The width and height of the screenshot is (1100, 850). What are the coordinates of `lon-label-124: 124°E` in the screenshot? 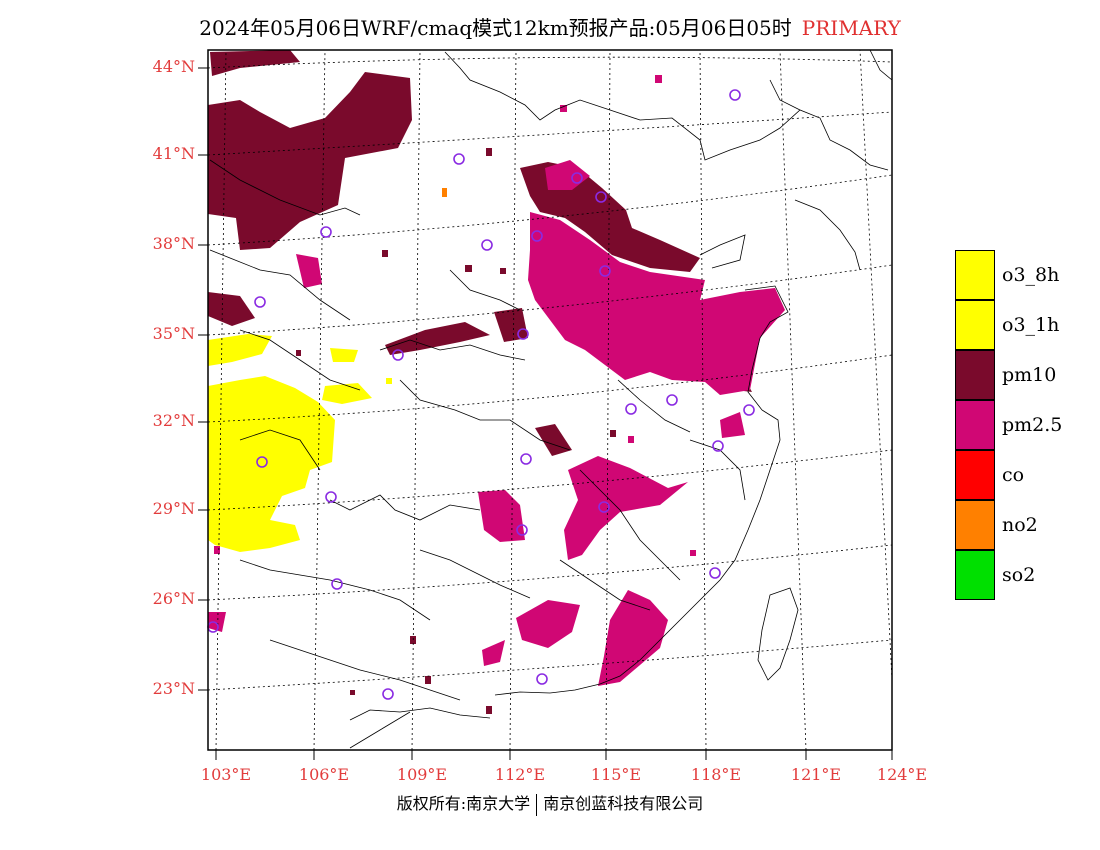 It's located at (902, 774).